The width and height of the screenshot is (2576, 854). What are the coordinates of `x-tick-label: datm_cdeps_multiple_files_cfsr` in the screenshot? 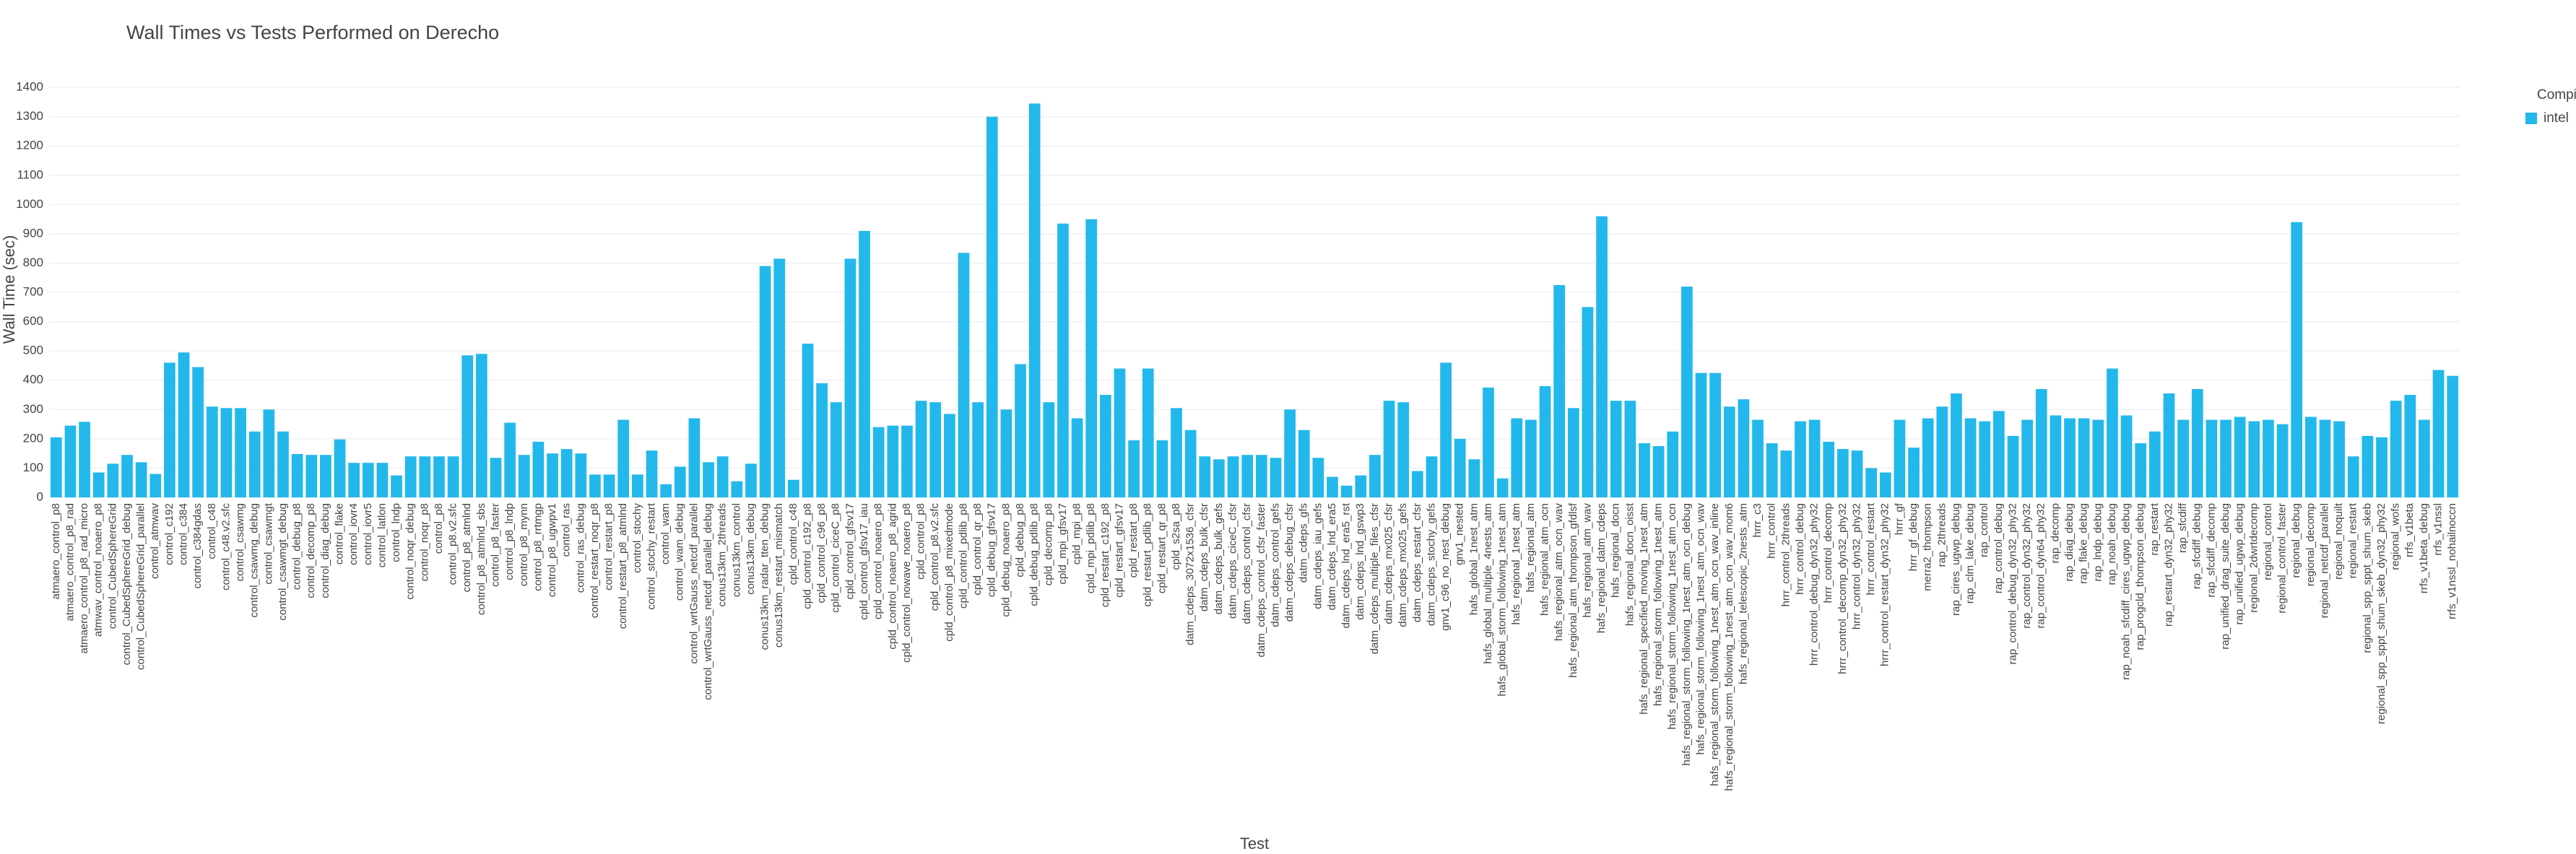 It's located at (1375, 578).